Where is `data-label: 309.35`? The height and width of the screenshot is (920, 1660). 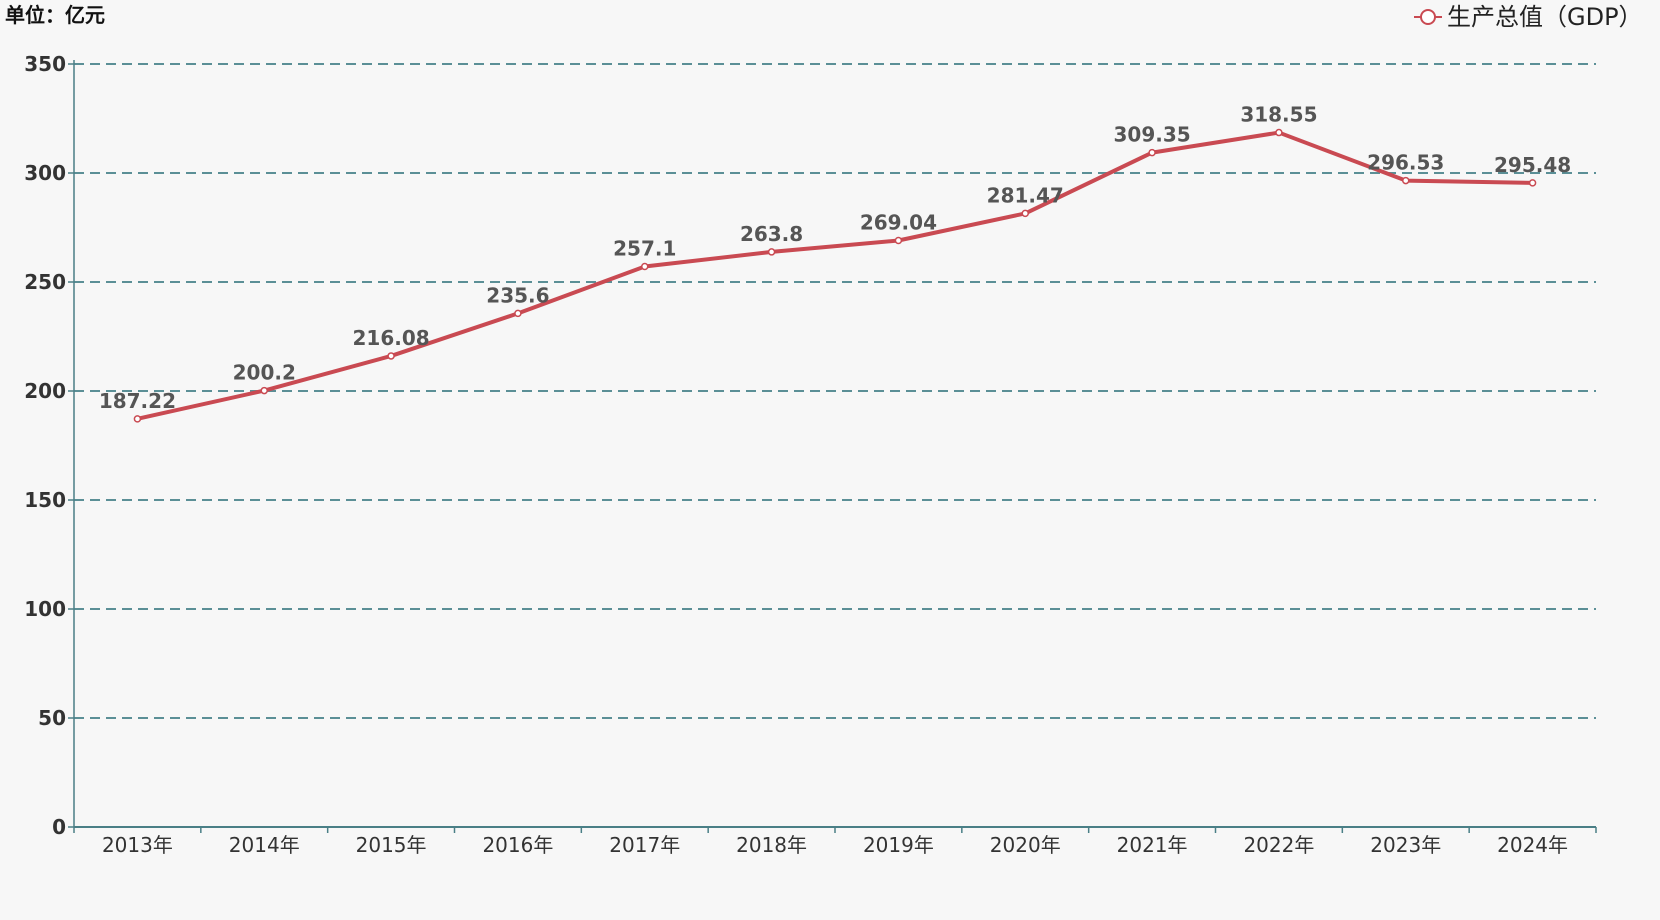 data-label: 309.35 is located at coordinates (1151, 135).